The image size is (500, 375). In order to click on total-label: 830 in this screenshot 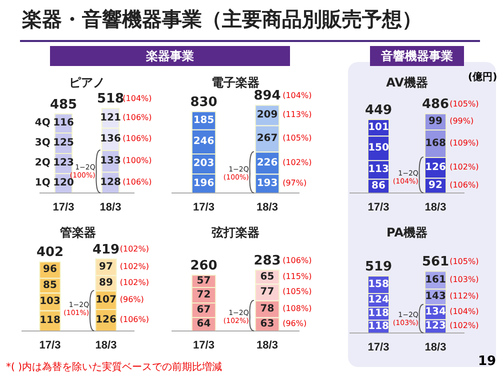, I will do `click(204, 102)`.